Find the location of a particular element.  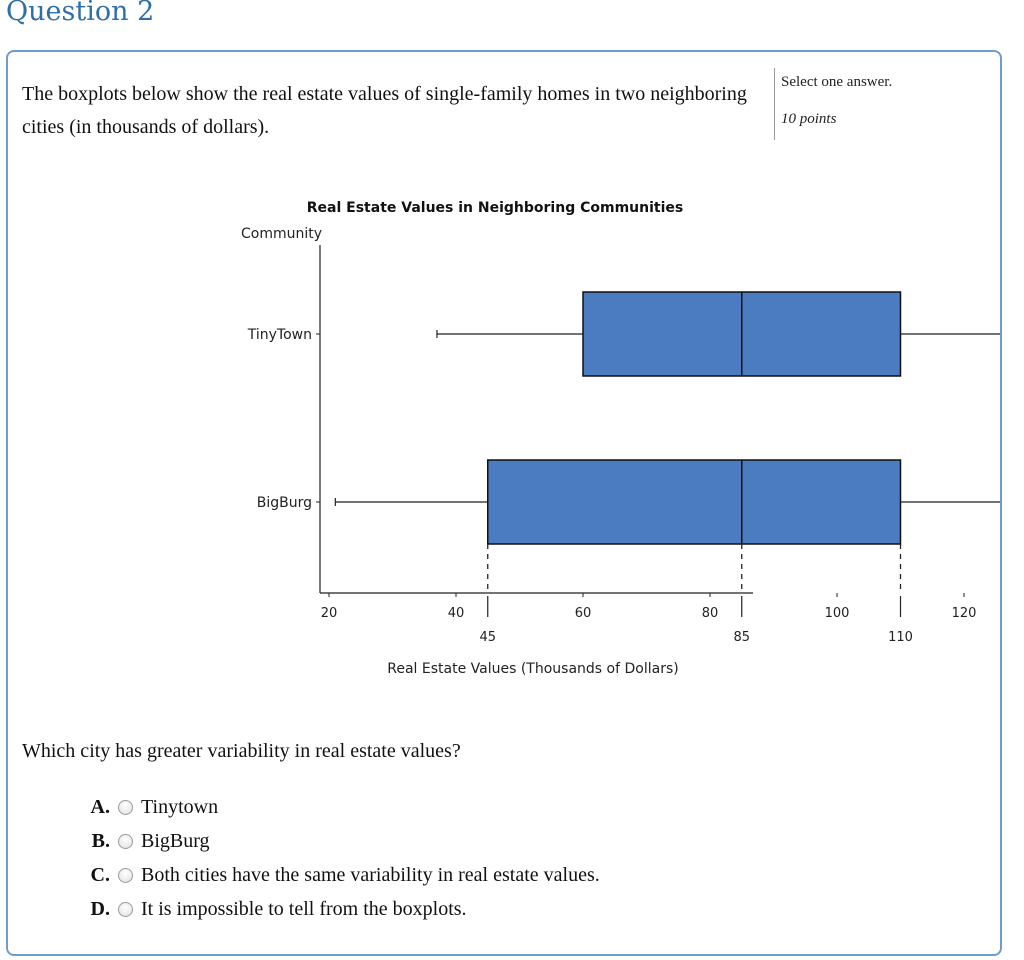

x-tick-label-60: 60 is located at coordinates (583, 613).